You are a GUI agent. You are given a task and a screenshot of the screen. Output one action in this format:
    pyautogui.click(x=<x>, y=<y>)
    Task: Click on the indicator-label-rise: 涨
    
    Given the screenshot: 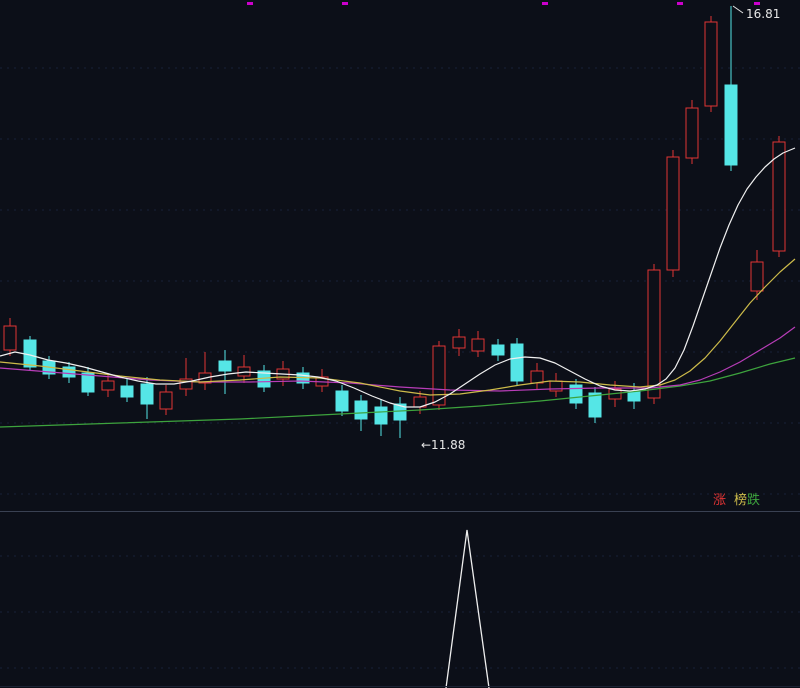 What is the action you would take?
    pyautogui.click(x=719, y=500)
    